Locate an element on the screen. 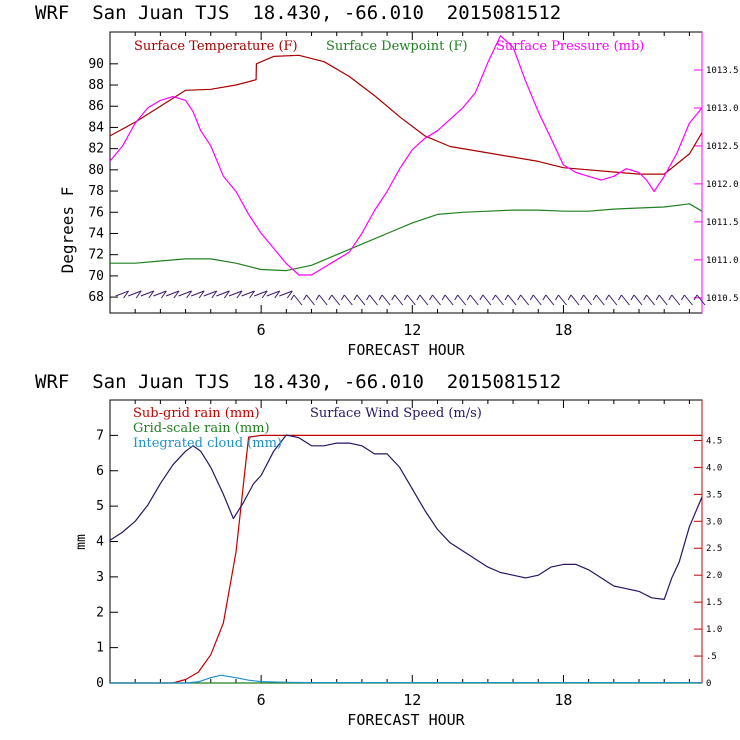 This screenshot has height=740, width=740. p1-y-tick-label: 88 is located at coordinates (96, 85).